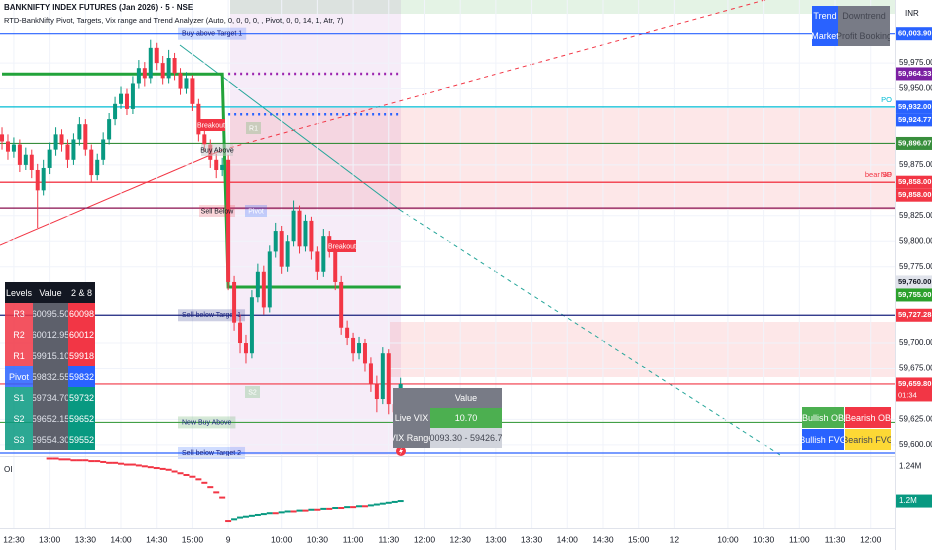  Describe the element at coordinates (915, 266) in the screenshot. I see `y-tick-label: 59,775.00` at that location.